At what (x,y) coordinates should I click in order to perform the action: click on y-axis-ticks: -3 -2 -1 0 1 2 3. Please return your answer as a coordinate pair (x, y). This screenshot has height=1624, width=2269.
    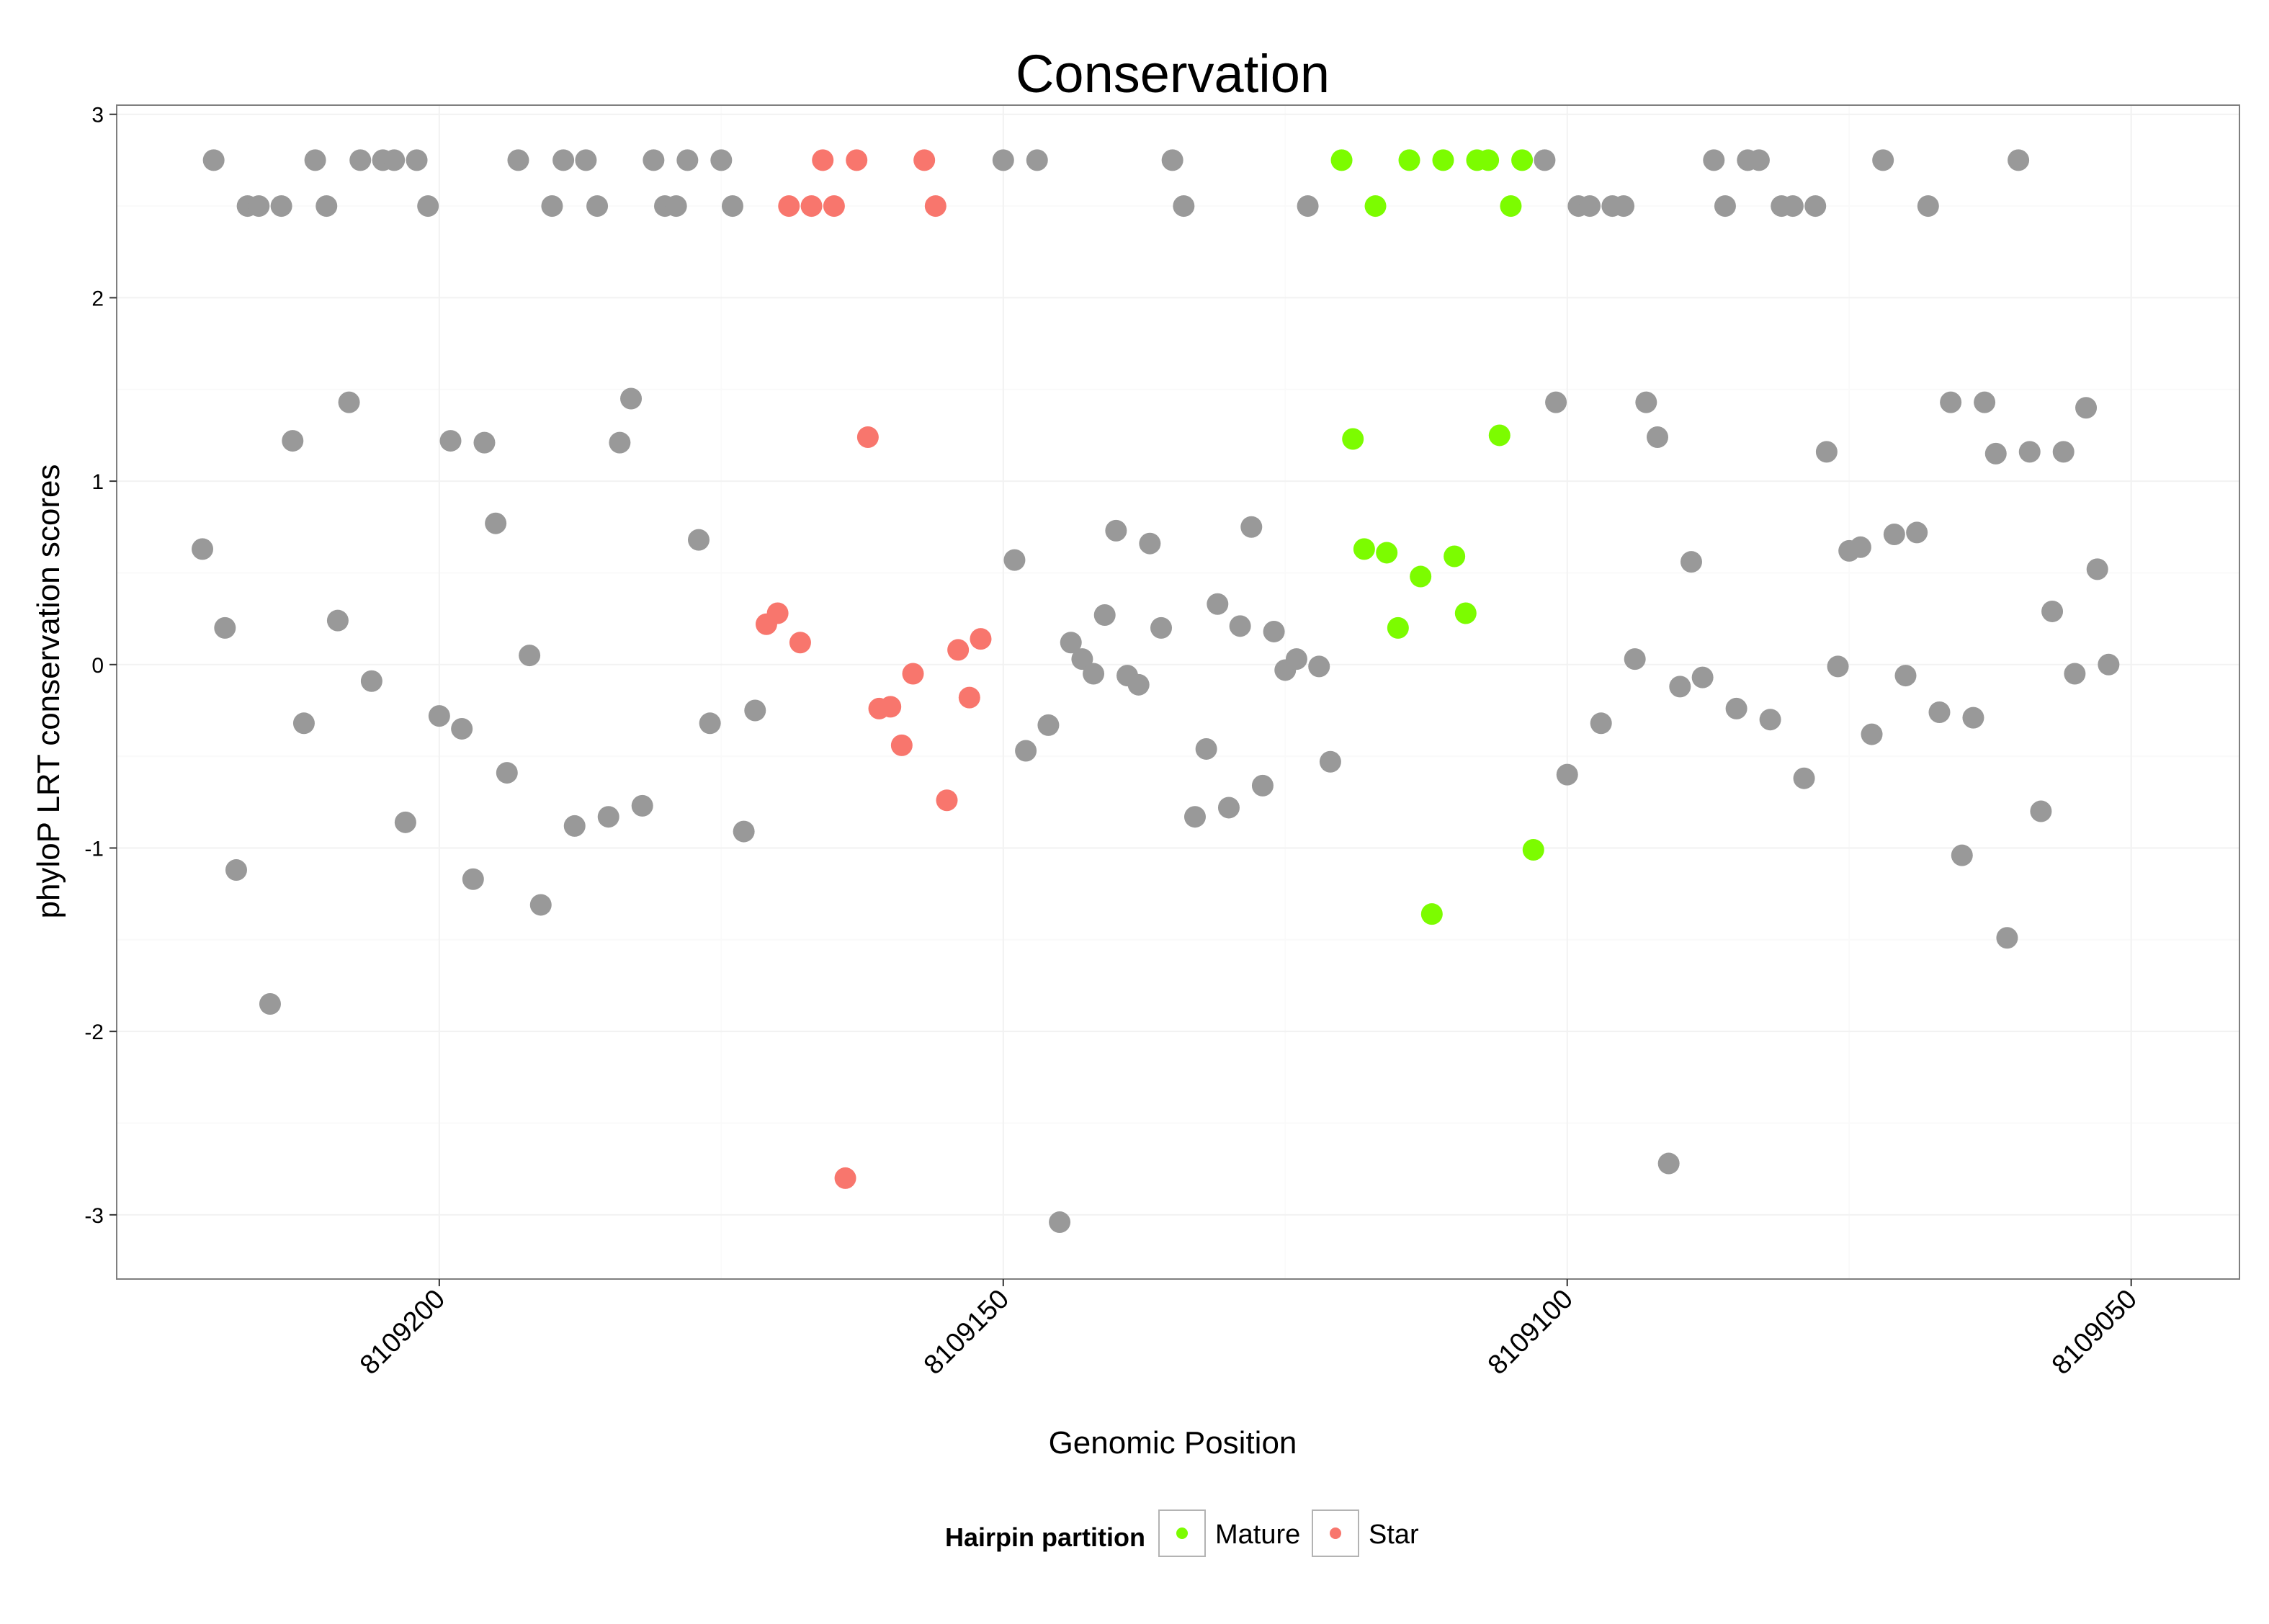
    Looking at the image, I should click on (100, 666).